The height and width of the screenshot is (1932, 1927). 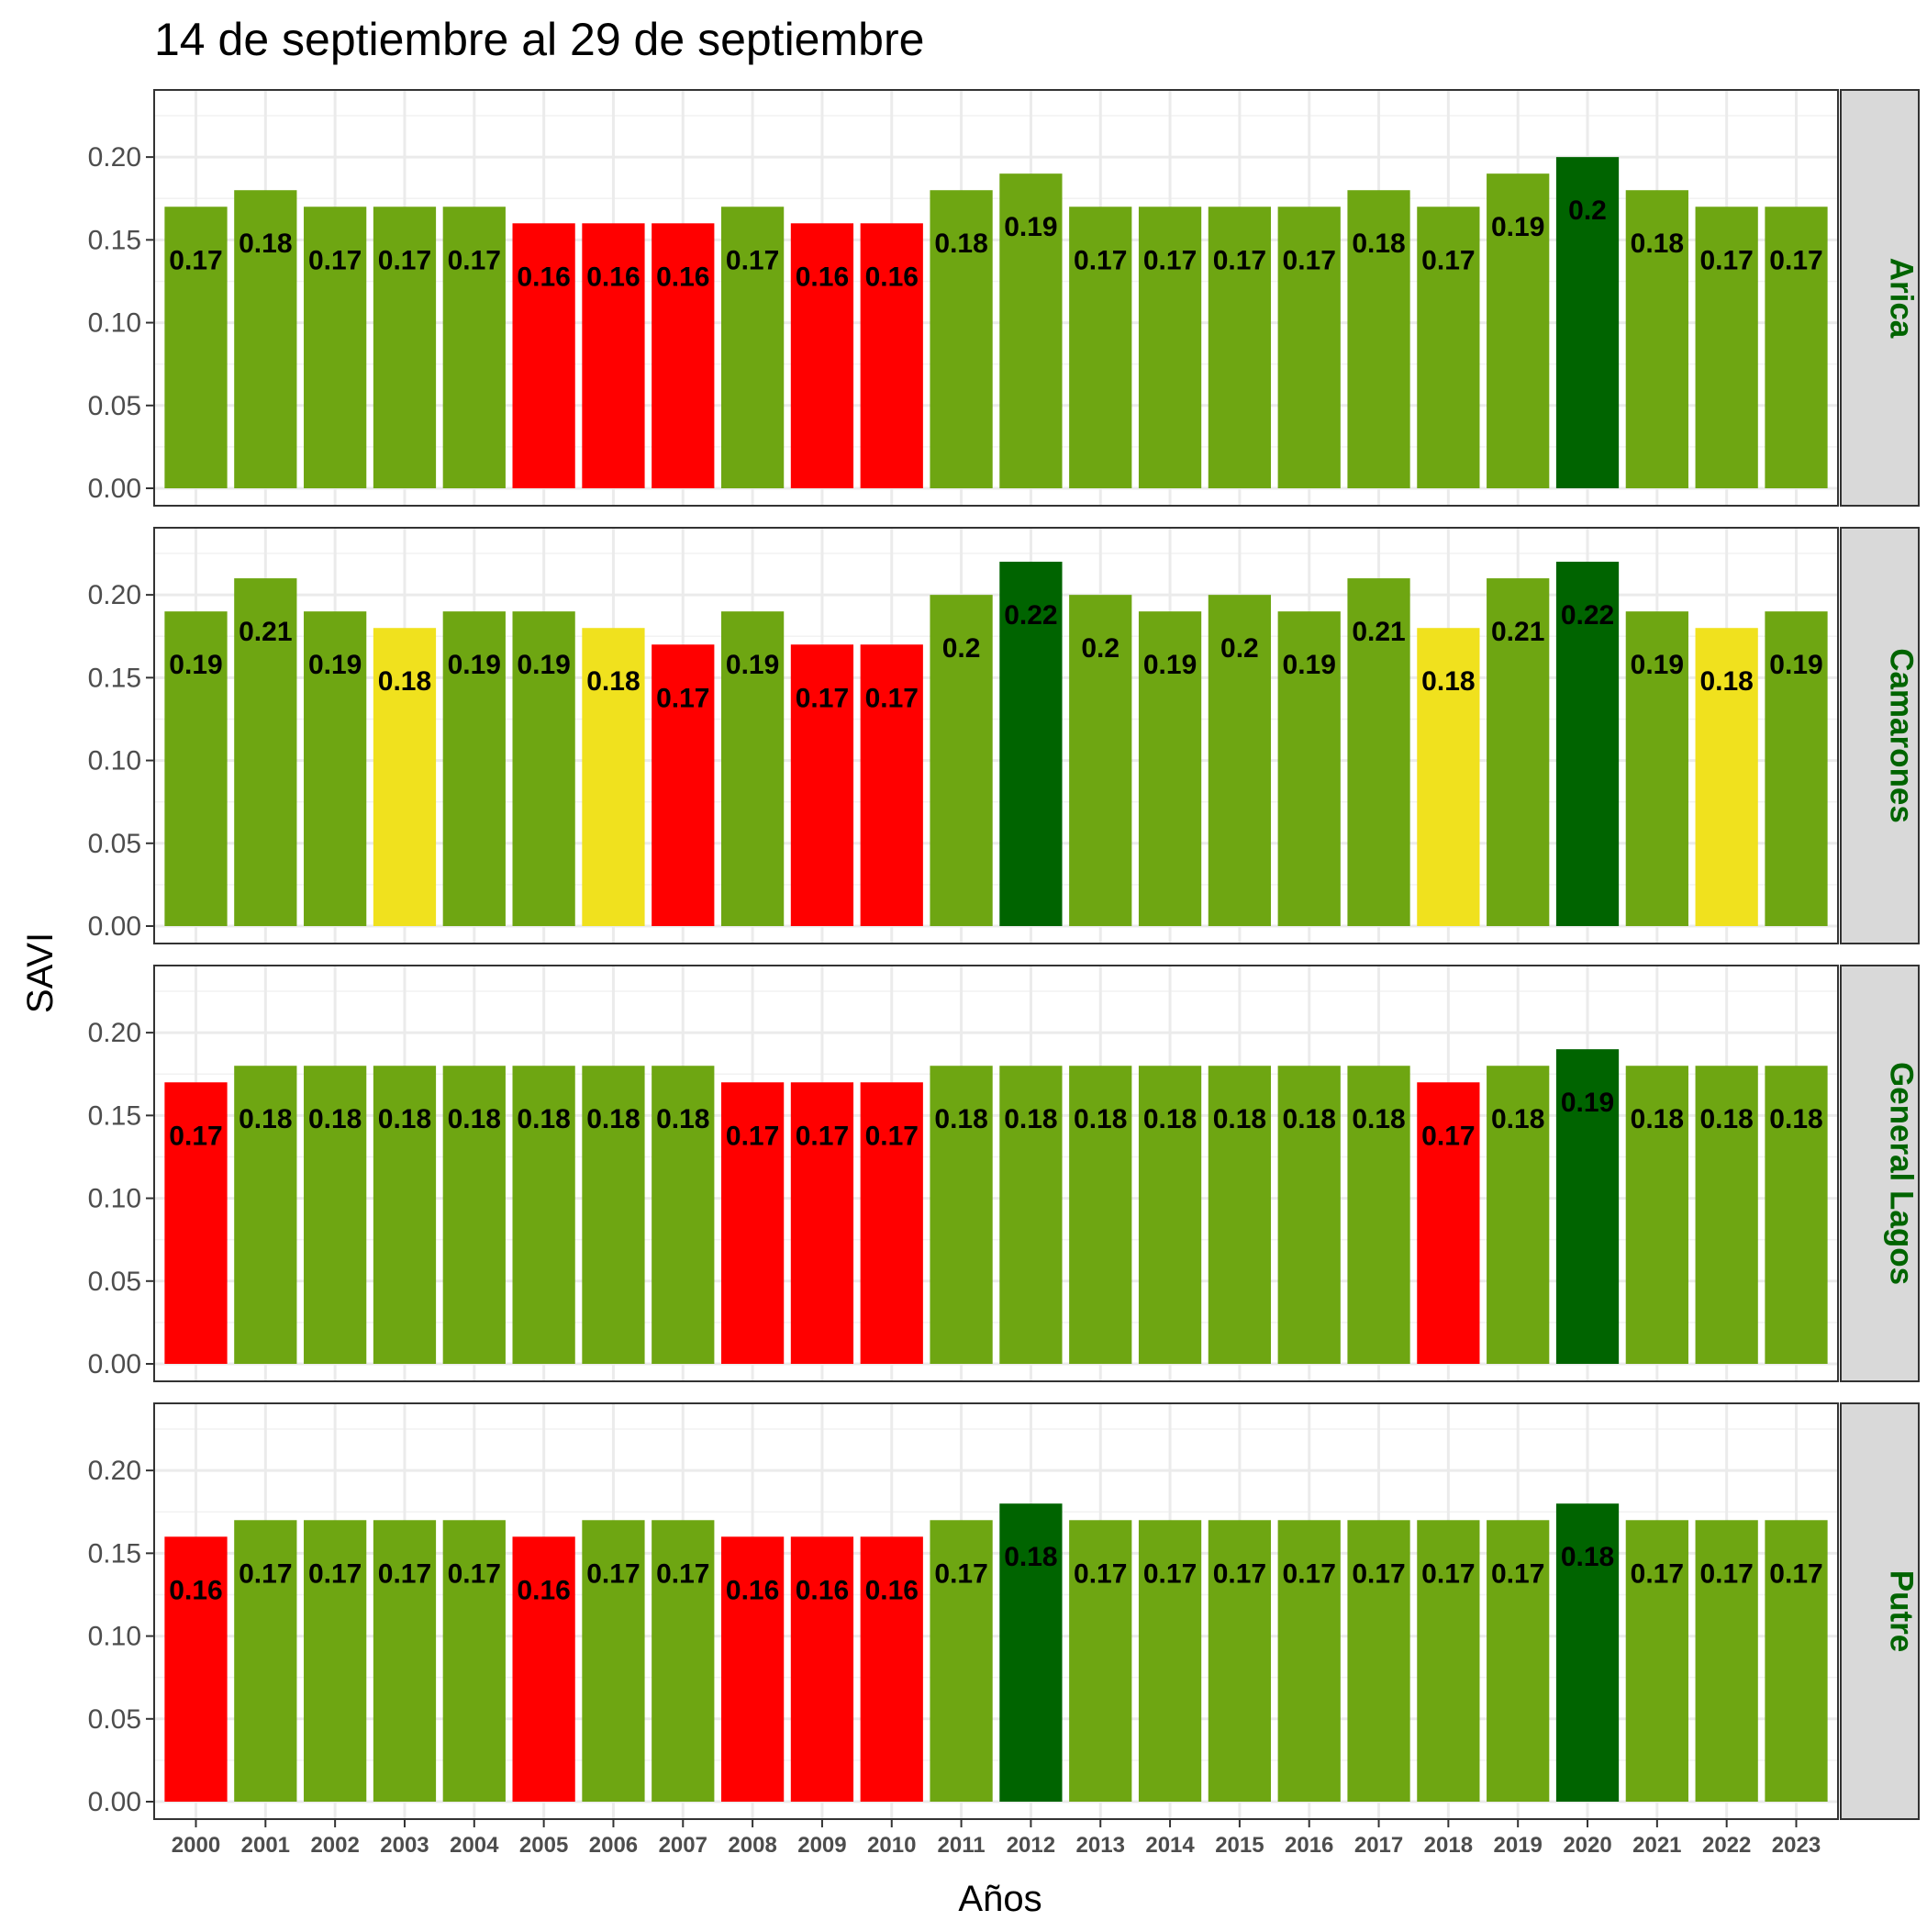 What do you see at coordinates (1031, 1845) in the screenshot?
I see `x-tick-label: 2012` at bounding box center [1031, 1845].